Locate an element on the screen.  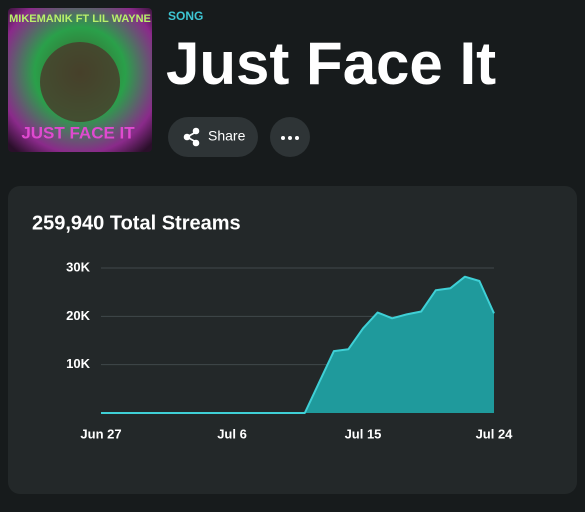
y-tick-label: 30K is located at coordinates (78, 266).